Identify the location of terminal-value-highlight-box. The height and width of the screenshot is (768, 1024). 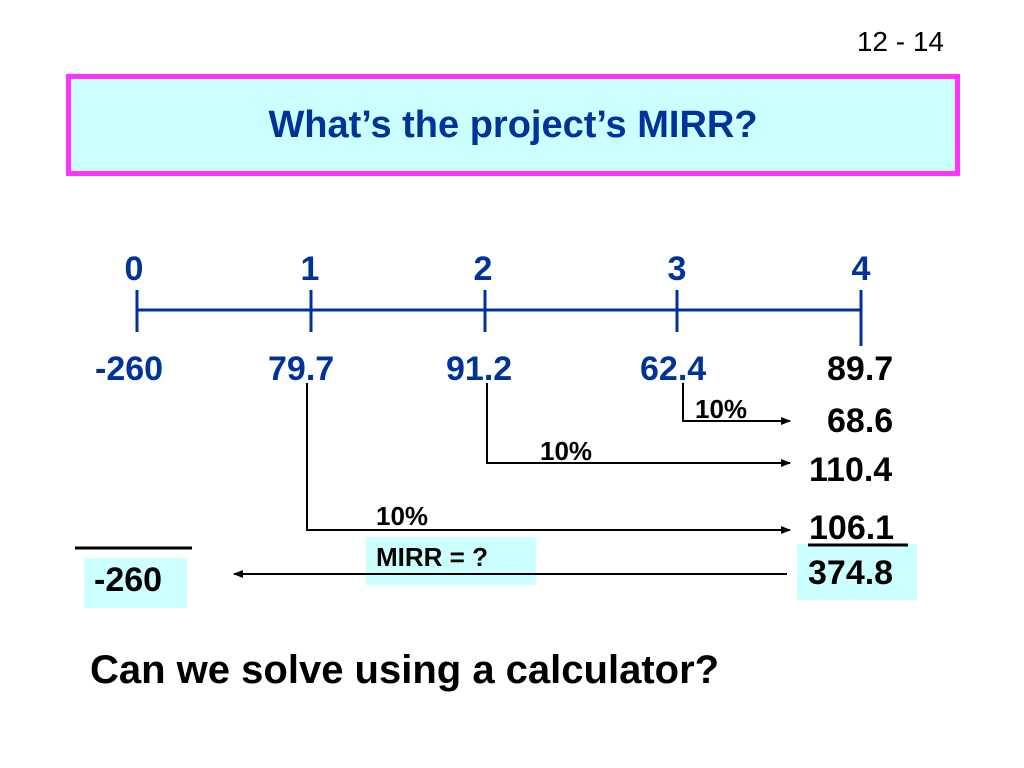
(857, 572).